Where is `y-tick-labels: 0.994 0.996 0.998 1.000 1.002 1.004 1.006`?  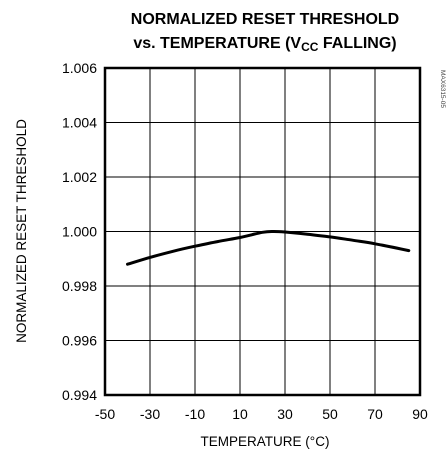 y-tick-labels: 0.994 0.996 0.998 1.000 1.002 1.004 1.006 is located at coordinates (79, 231).